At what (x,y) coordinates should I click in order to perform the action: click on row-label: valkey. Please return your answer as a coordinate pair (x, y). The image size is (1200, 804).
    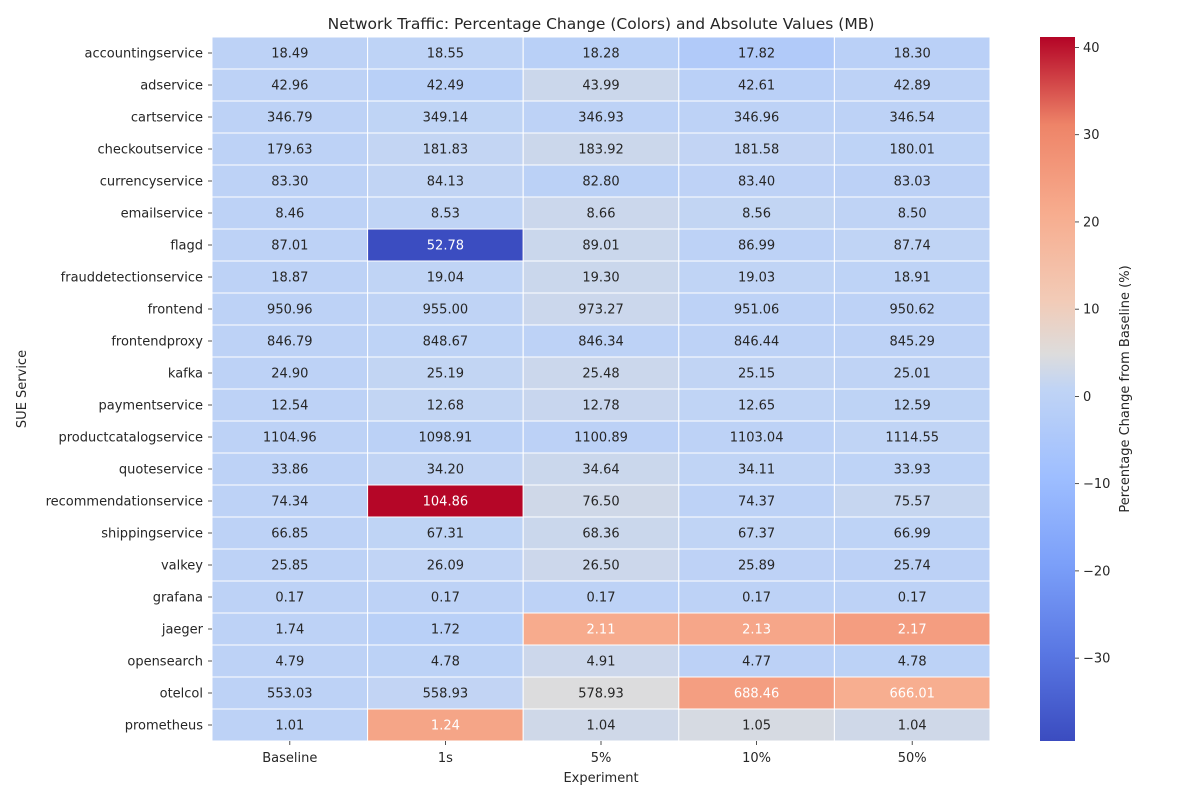
    Looking at the image, I should click on (182, 566).